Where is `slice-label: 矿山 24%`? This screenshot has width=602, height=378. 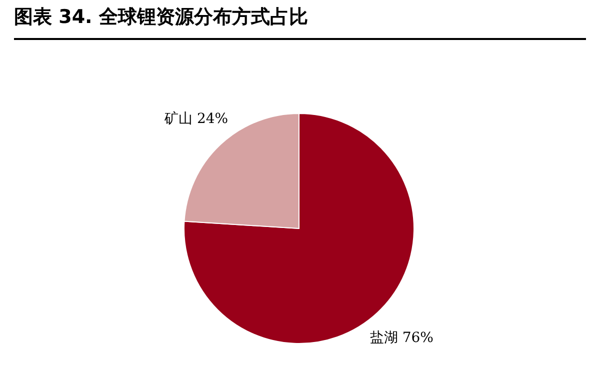 slice-label: 矿山 24% is located at coordinates (196, 119).